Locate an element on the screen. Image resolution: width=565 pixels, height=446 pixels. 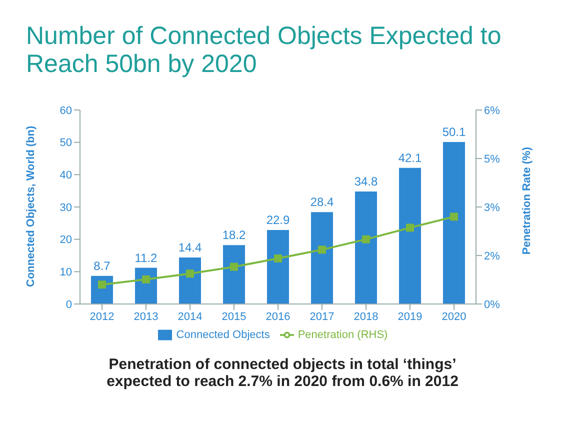
x-tick-label: 2019 is located at coordinates (410, 316).